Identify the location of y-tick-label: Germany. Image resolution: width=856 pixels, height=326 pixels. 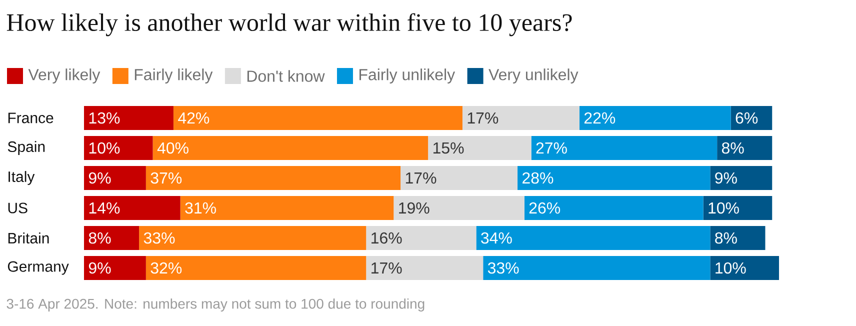
(38, 268).